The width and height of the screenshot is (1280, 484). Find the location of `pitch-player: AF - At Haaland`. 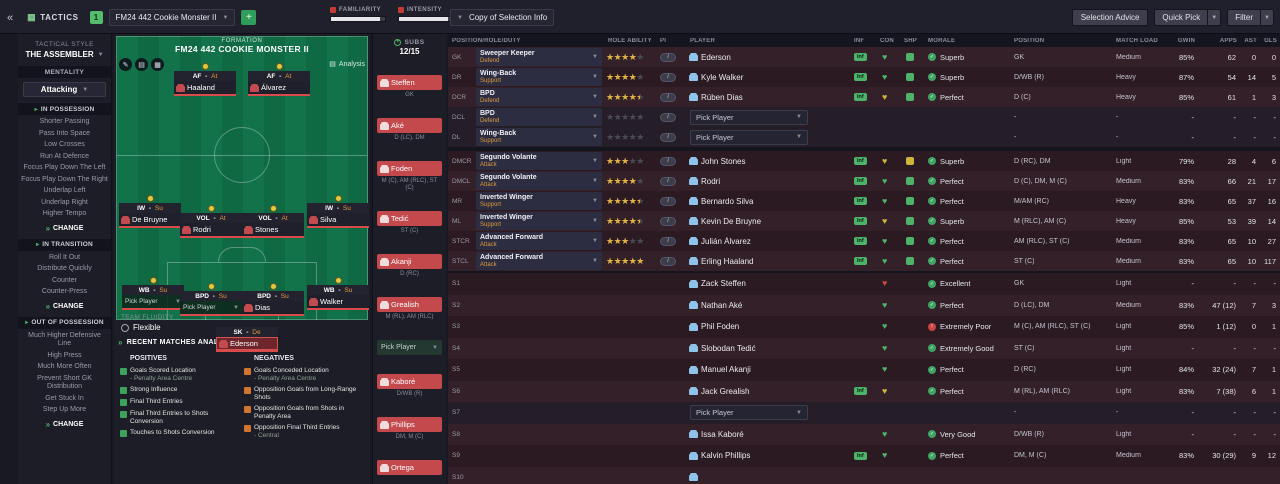

pitch-player: AF - At Haaland is located at coordinates (205, 79).